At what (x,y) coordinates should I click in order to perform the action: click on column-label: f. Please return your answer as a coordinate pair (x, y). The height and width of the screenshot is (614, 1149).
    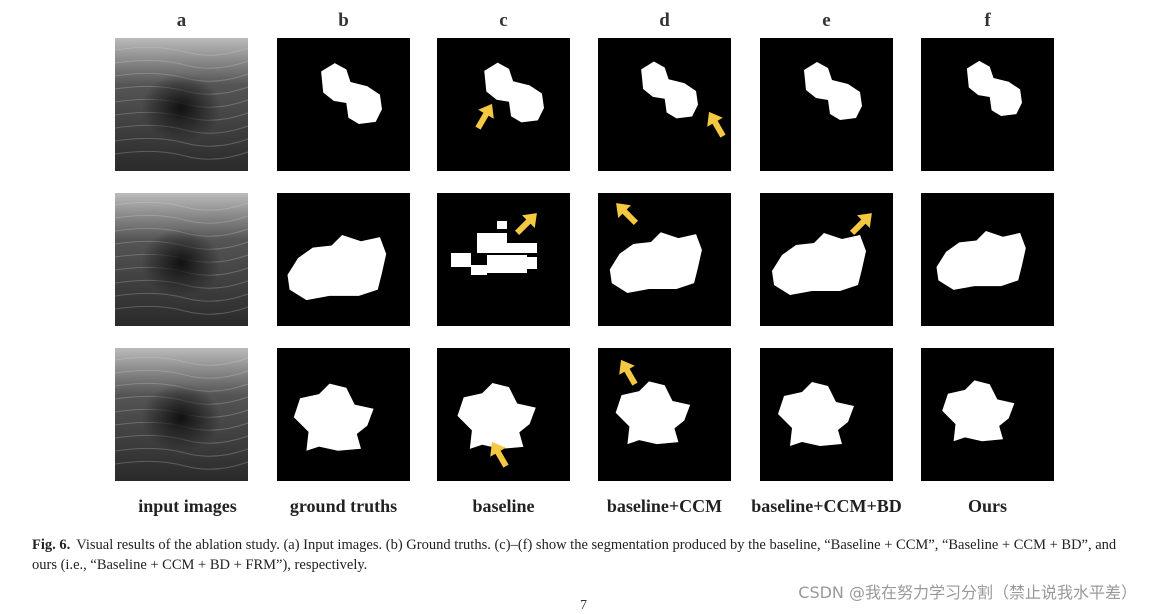
    Looking at the image, I should click on (987, 20).